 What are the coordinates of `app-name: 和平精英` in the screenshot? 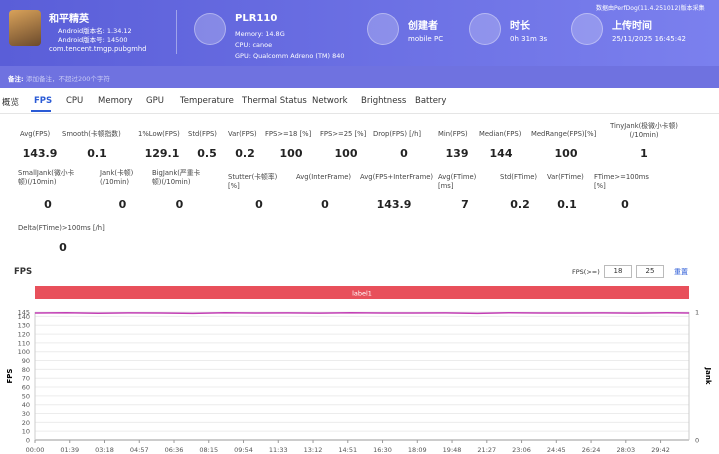 It's located at (69, 17).